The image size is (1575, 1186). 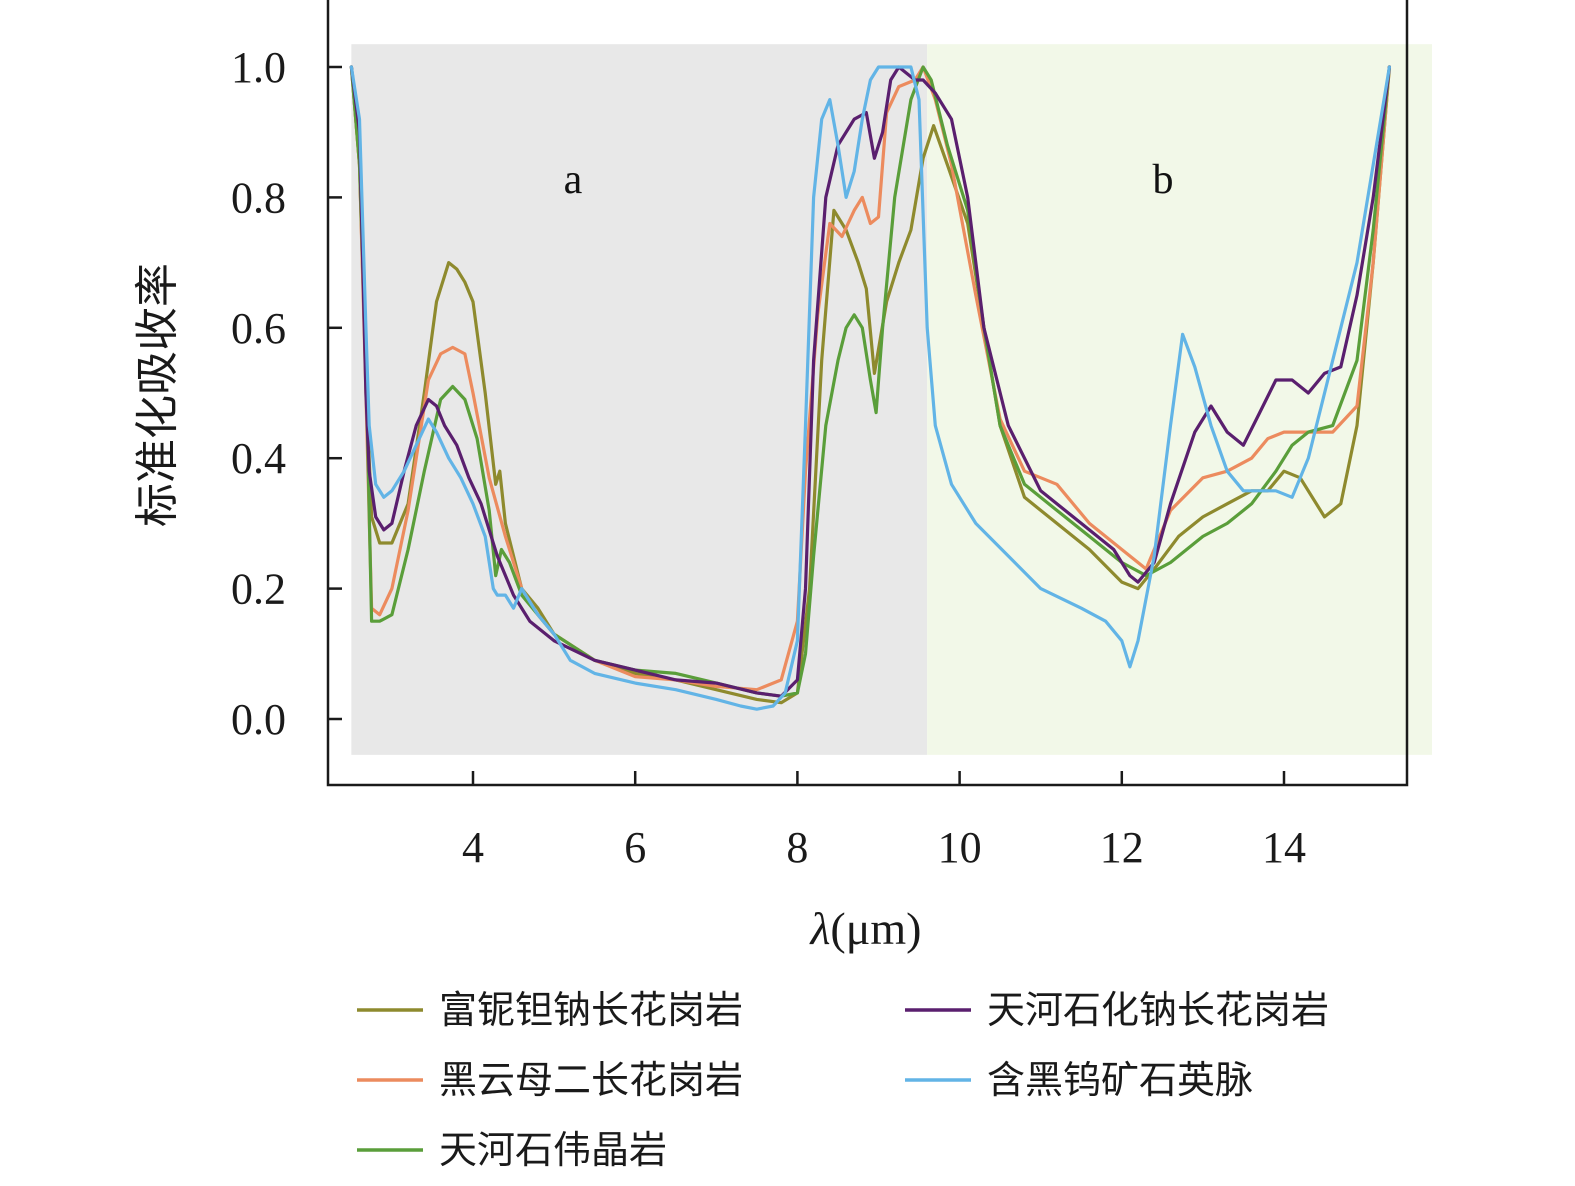 What do you see at coordinates (819, 928) in the screenshot?
I see `x-axis-symbol: λ` at bounding box center [819, 928].